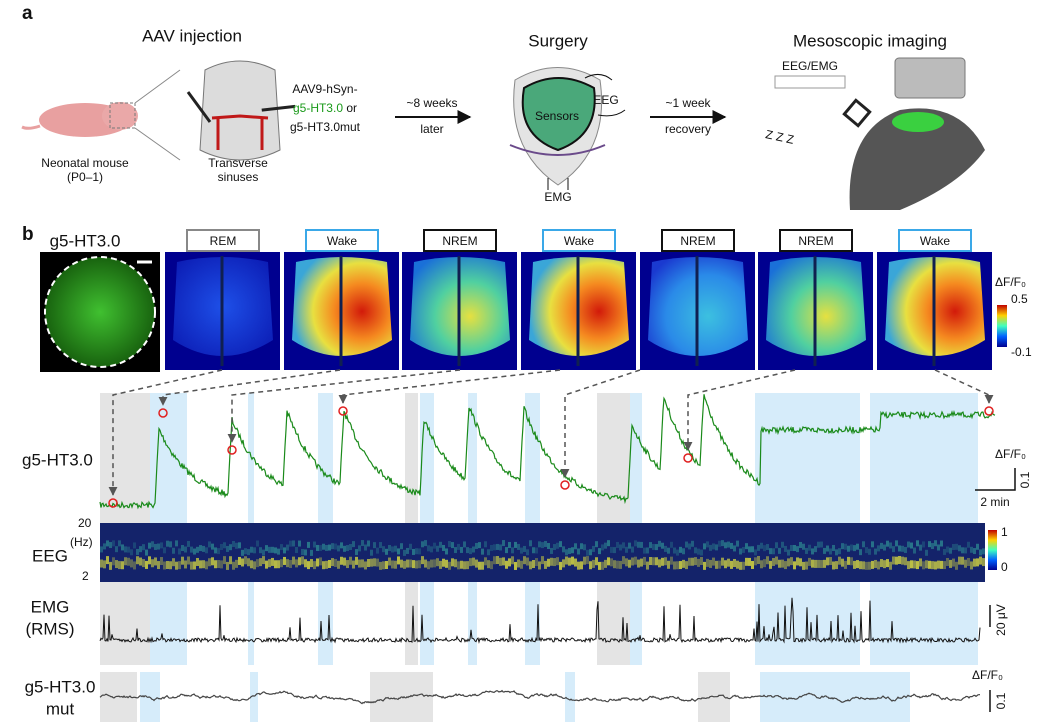  I want to click on sensor-area: Sensors, so click(557, 116).